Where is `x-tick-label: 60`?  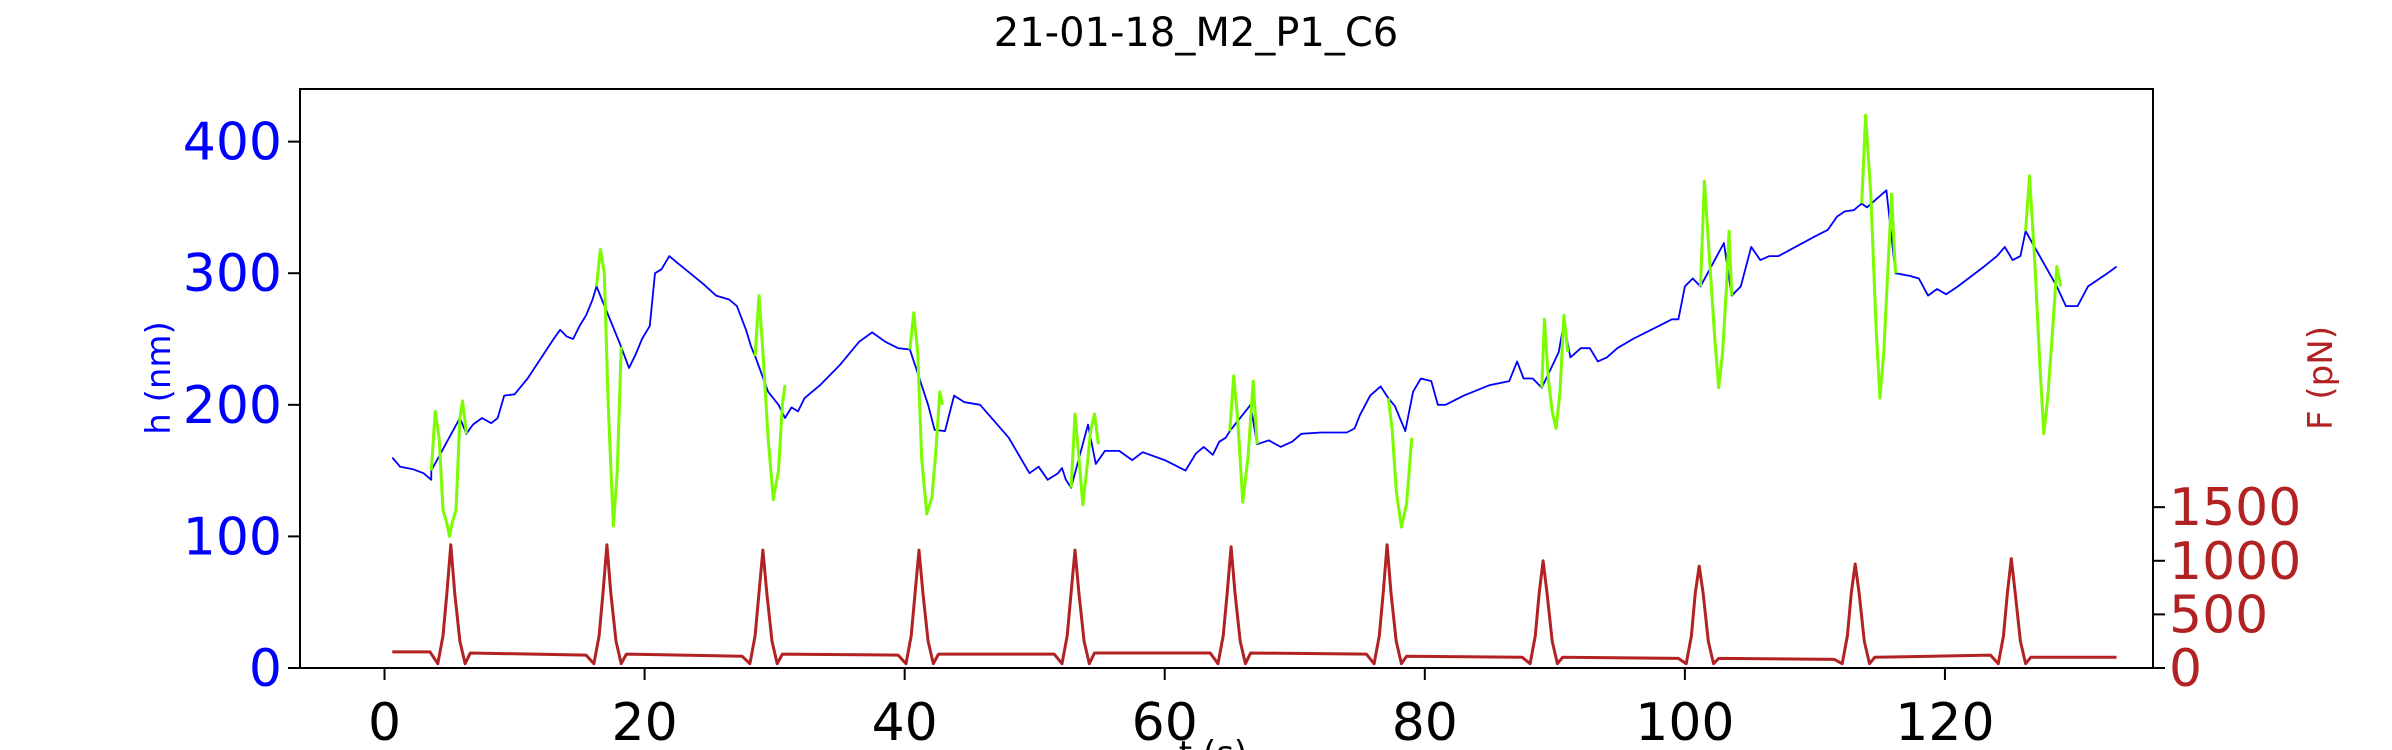 x-tick-label: 60 is located at coordinates (1165, 721).